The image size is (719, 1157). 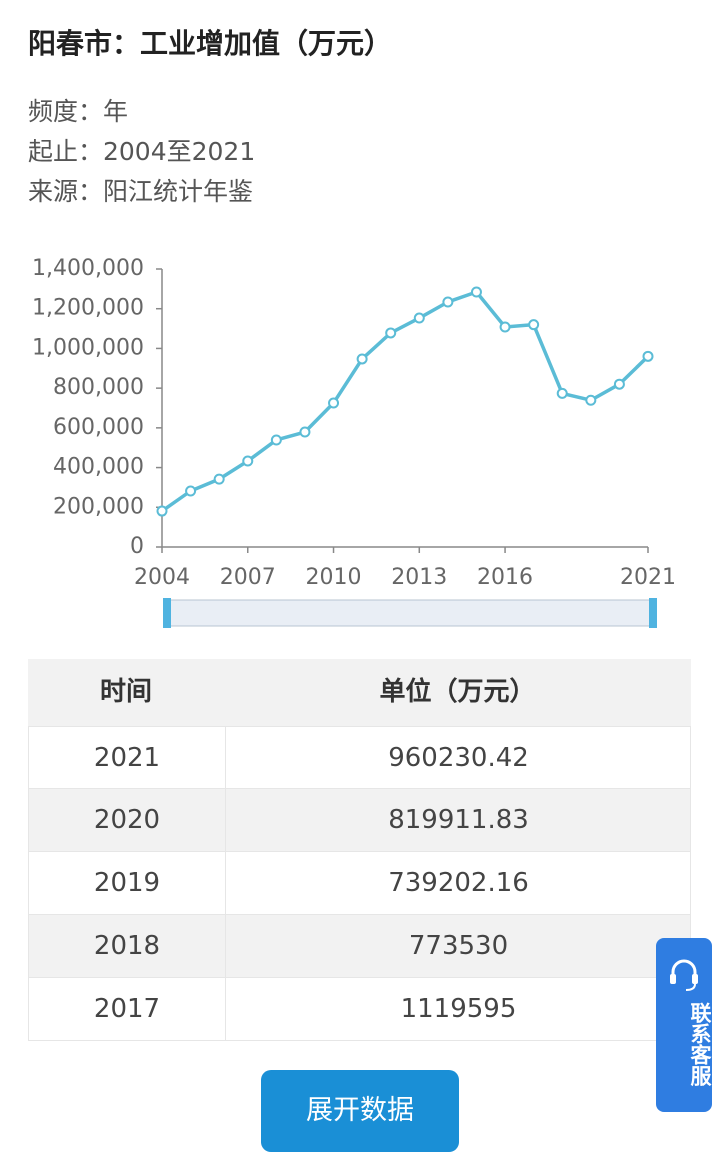 I want to click on headset-icon, so click(x=684, y=975).